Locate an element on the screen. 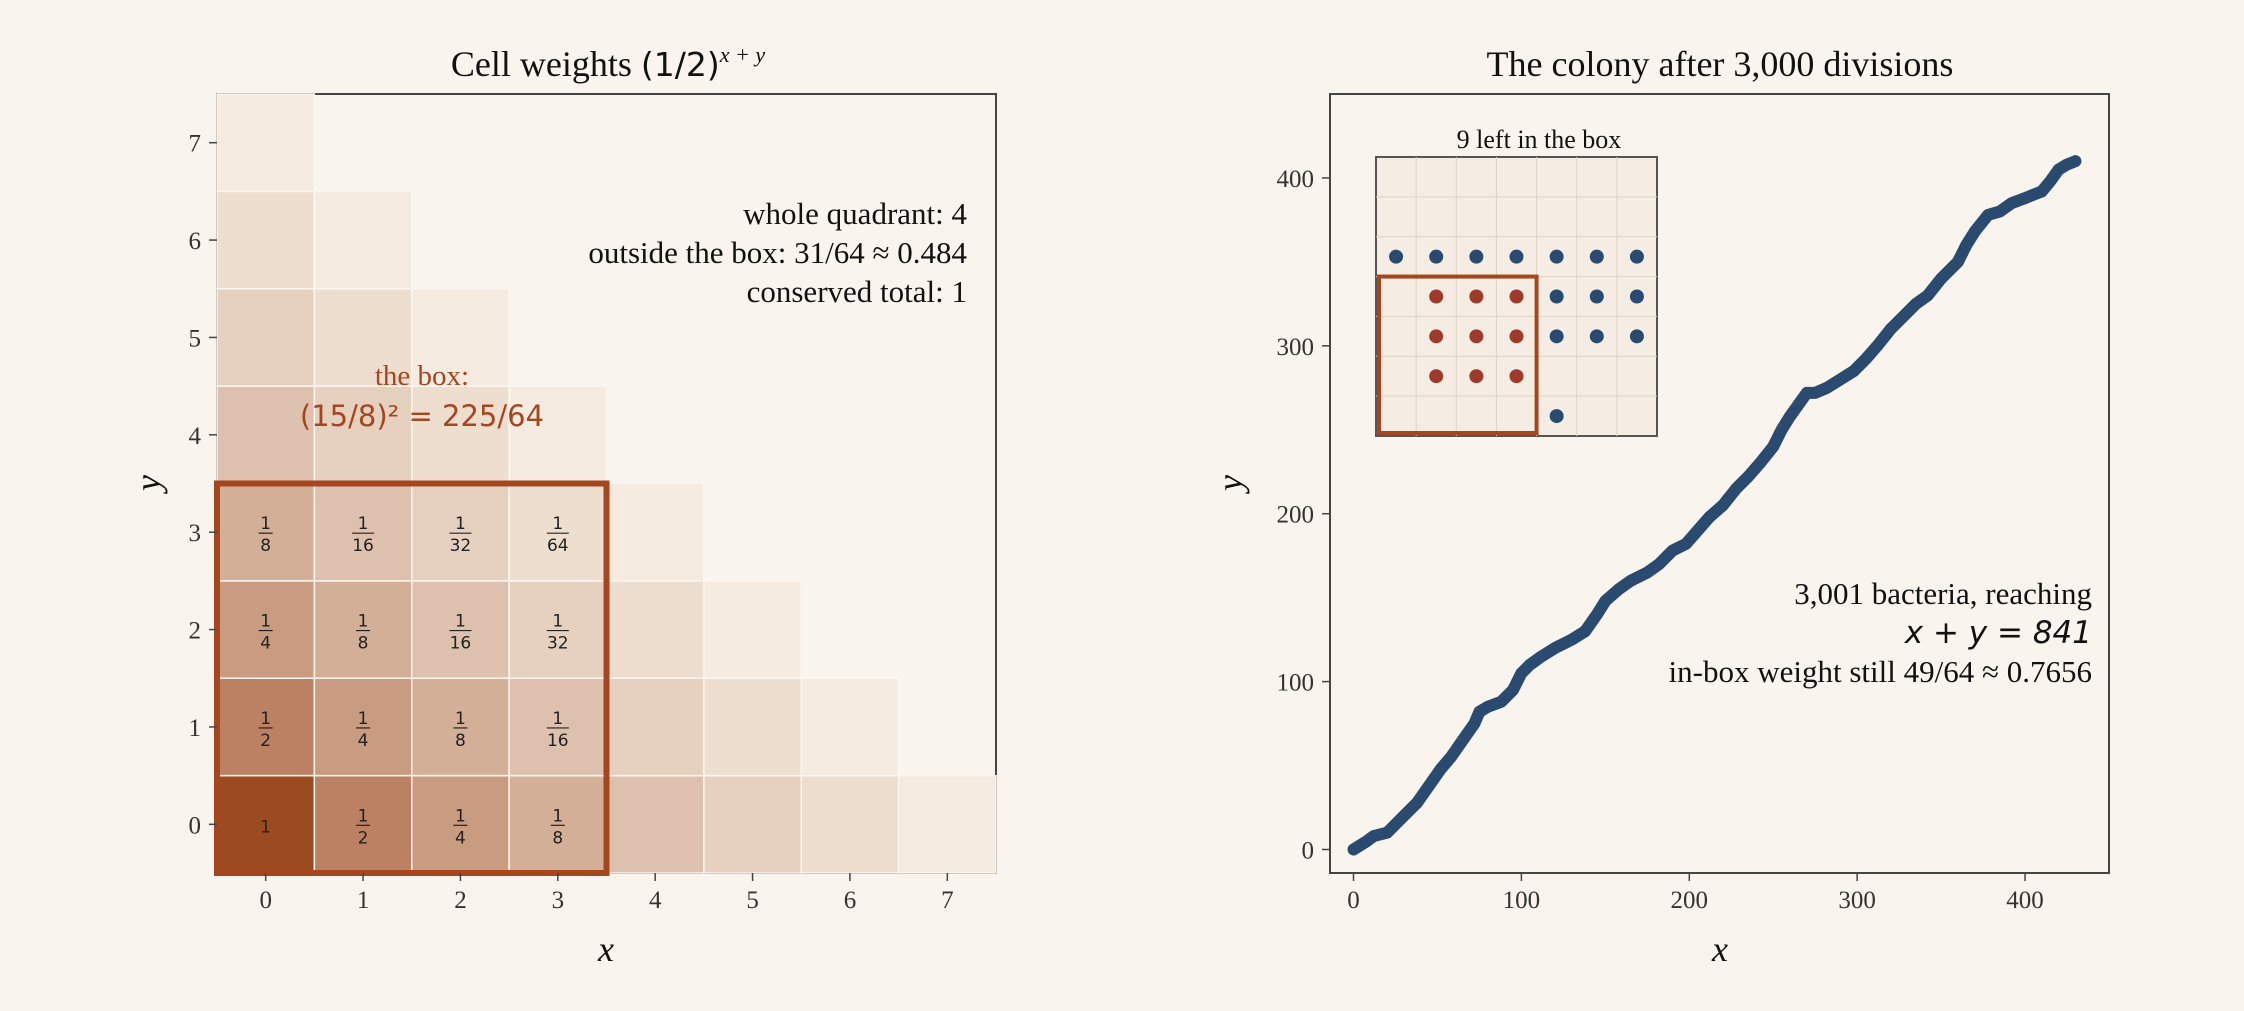  x-tick-label: 3 is located at coordinates (558, 900).